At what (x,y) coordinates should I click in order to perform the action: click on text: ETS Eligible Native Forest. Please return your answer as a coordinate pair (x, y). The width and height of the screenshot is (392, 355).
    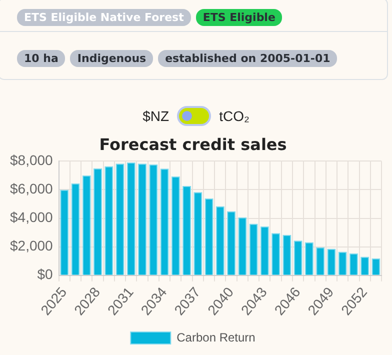
    Looking at the image, I should click on (104, 17).